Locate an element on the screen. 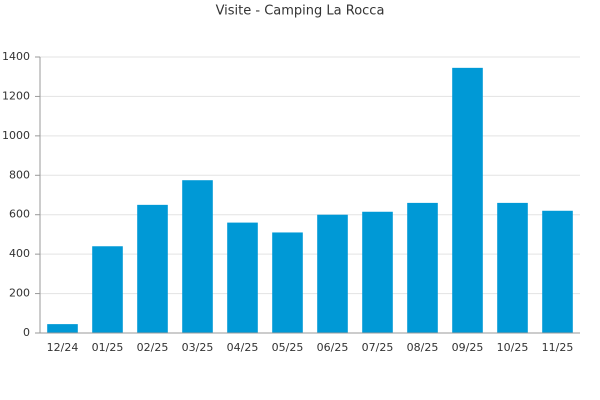 The image size is (600, 400). x-tick-label: 03/25 is located at coordinates (198, 347).